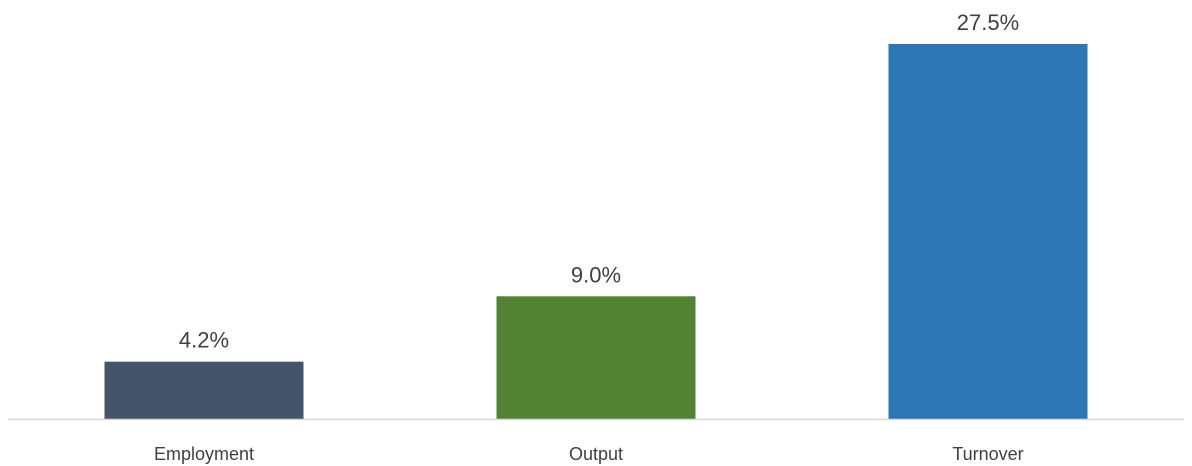 The height and width of the screenshot is (466, 1192). Describe the element at coordinates (204, 390) in the screenshot. I see `bar-employment` at that location.